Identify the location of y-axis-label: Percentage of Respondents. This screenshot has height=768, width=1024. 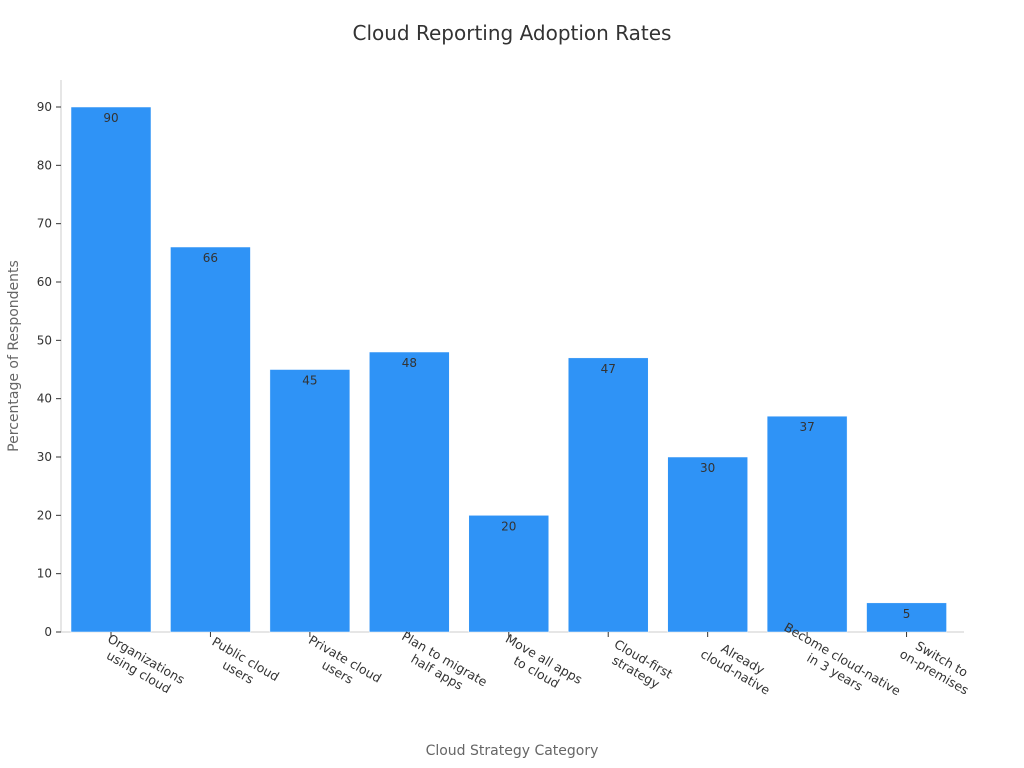
(14, 356).